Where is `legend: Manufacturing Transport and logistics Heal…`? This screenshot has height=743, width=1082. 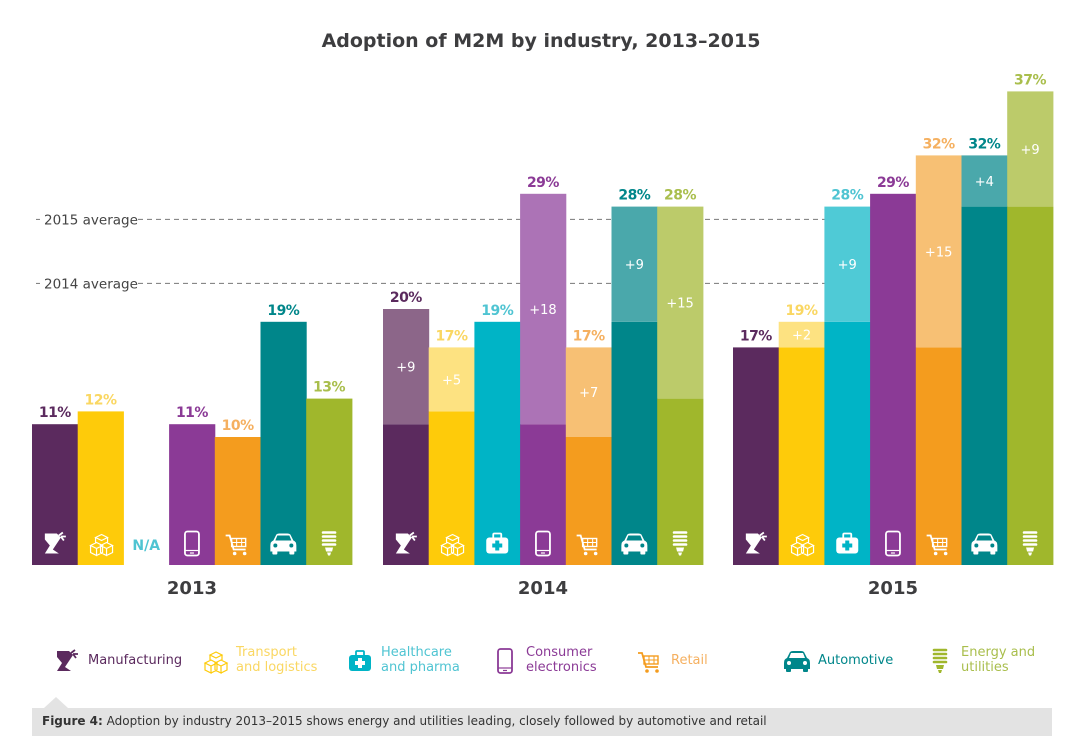 legend: Manufacturing Transport and logistics Heal… is located at coordinates (541, 662).